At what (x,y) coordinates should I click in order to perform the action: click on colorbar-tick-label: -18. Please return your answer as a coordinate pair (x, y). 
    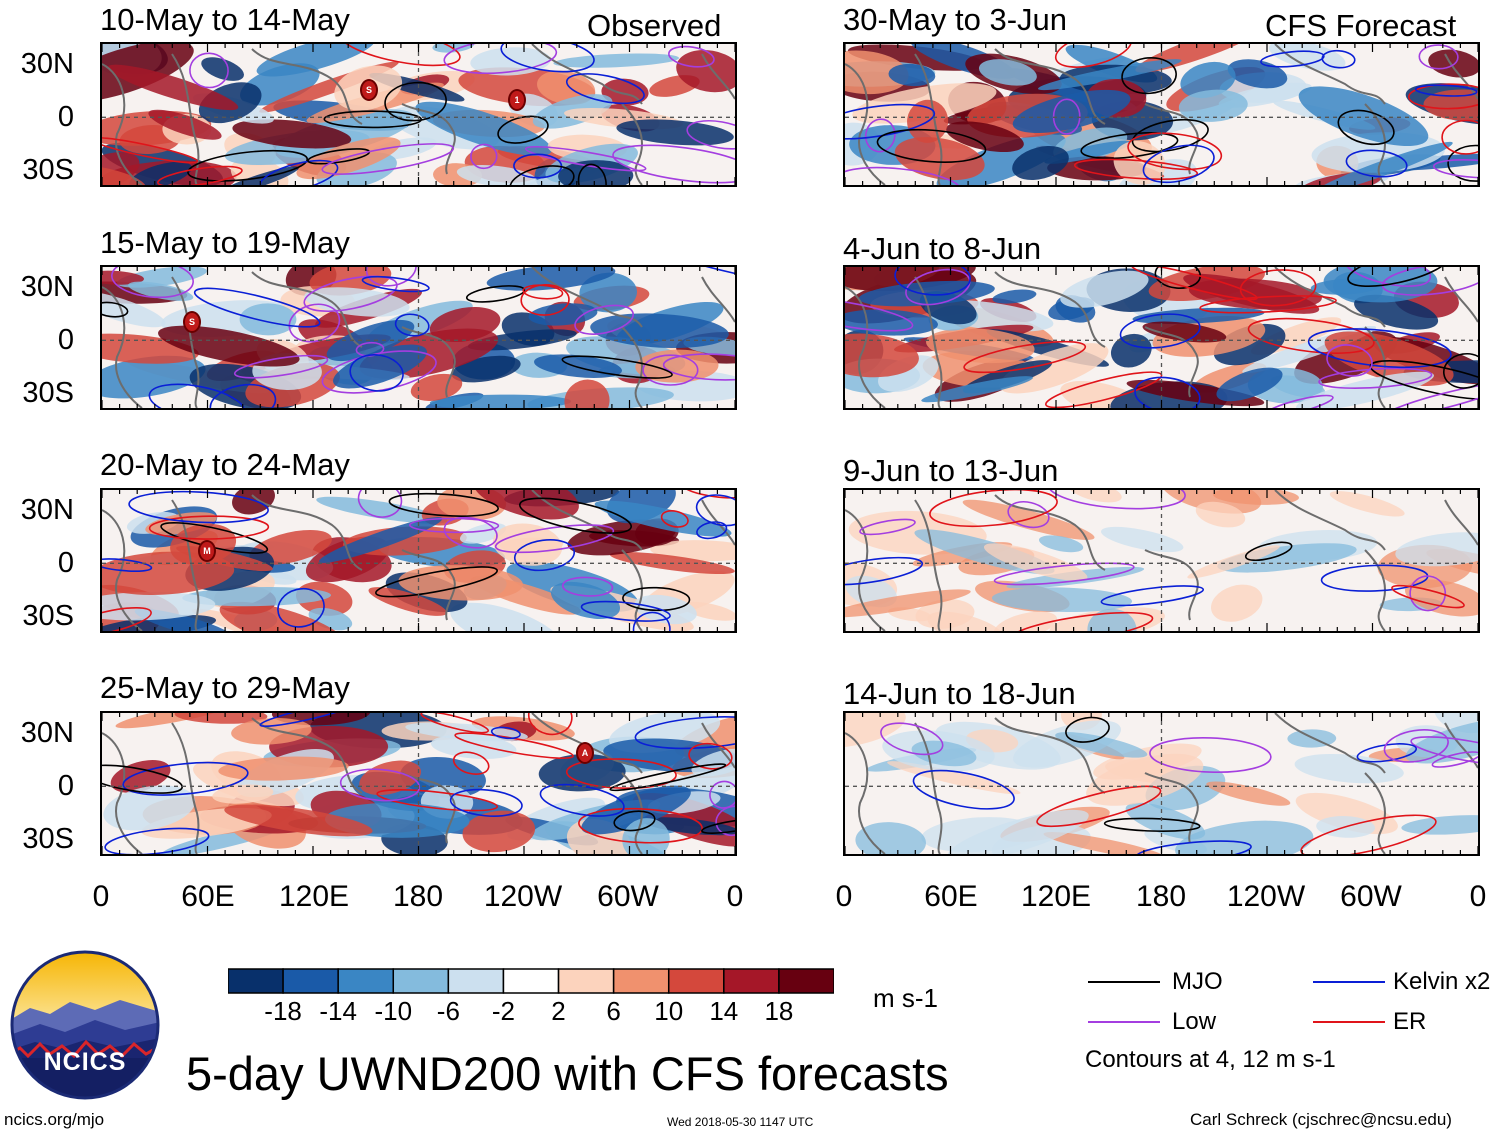
    Looking at the image, I should click on (283, 1011).